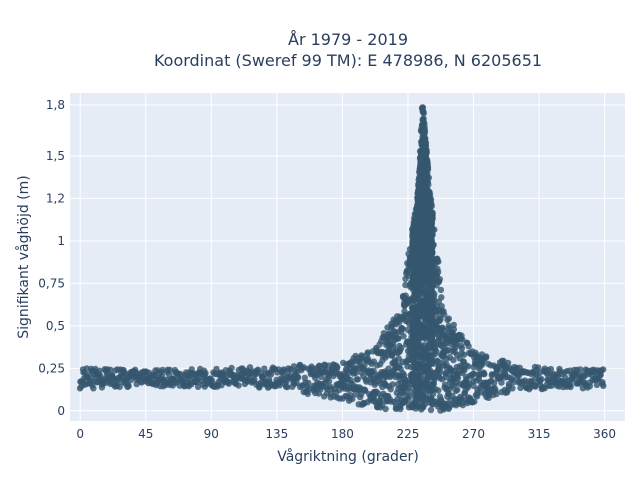 This screenshot has width=640, height=480. I want to click on y-tick-label: 1, so click(61, 241).